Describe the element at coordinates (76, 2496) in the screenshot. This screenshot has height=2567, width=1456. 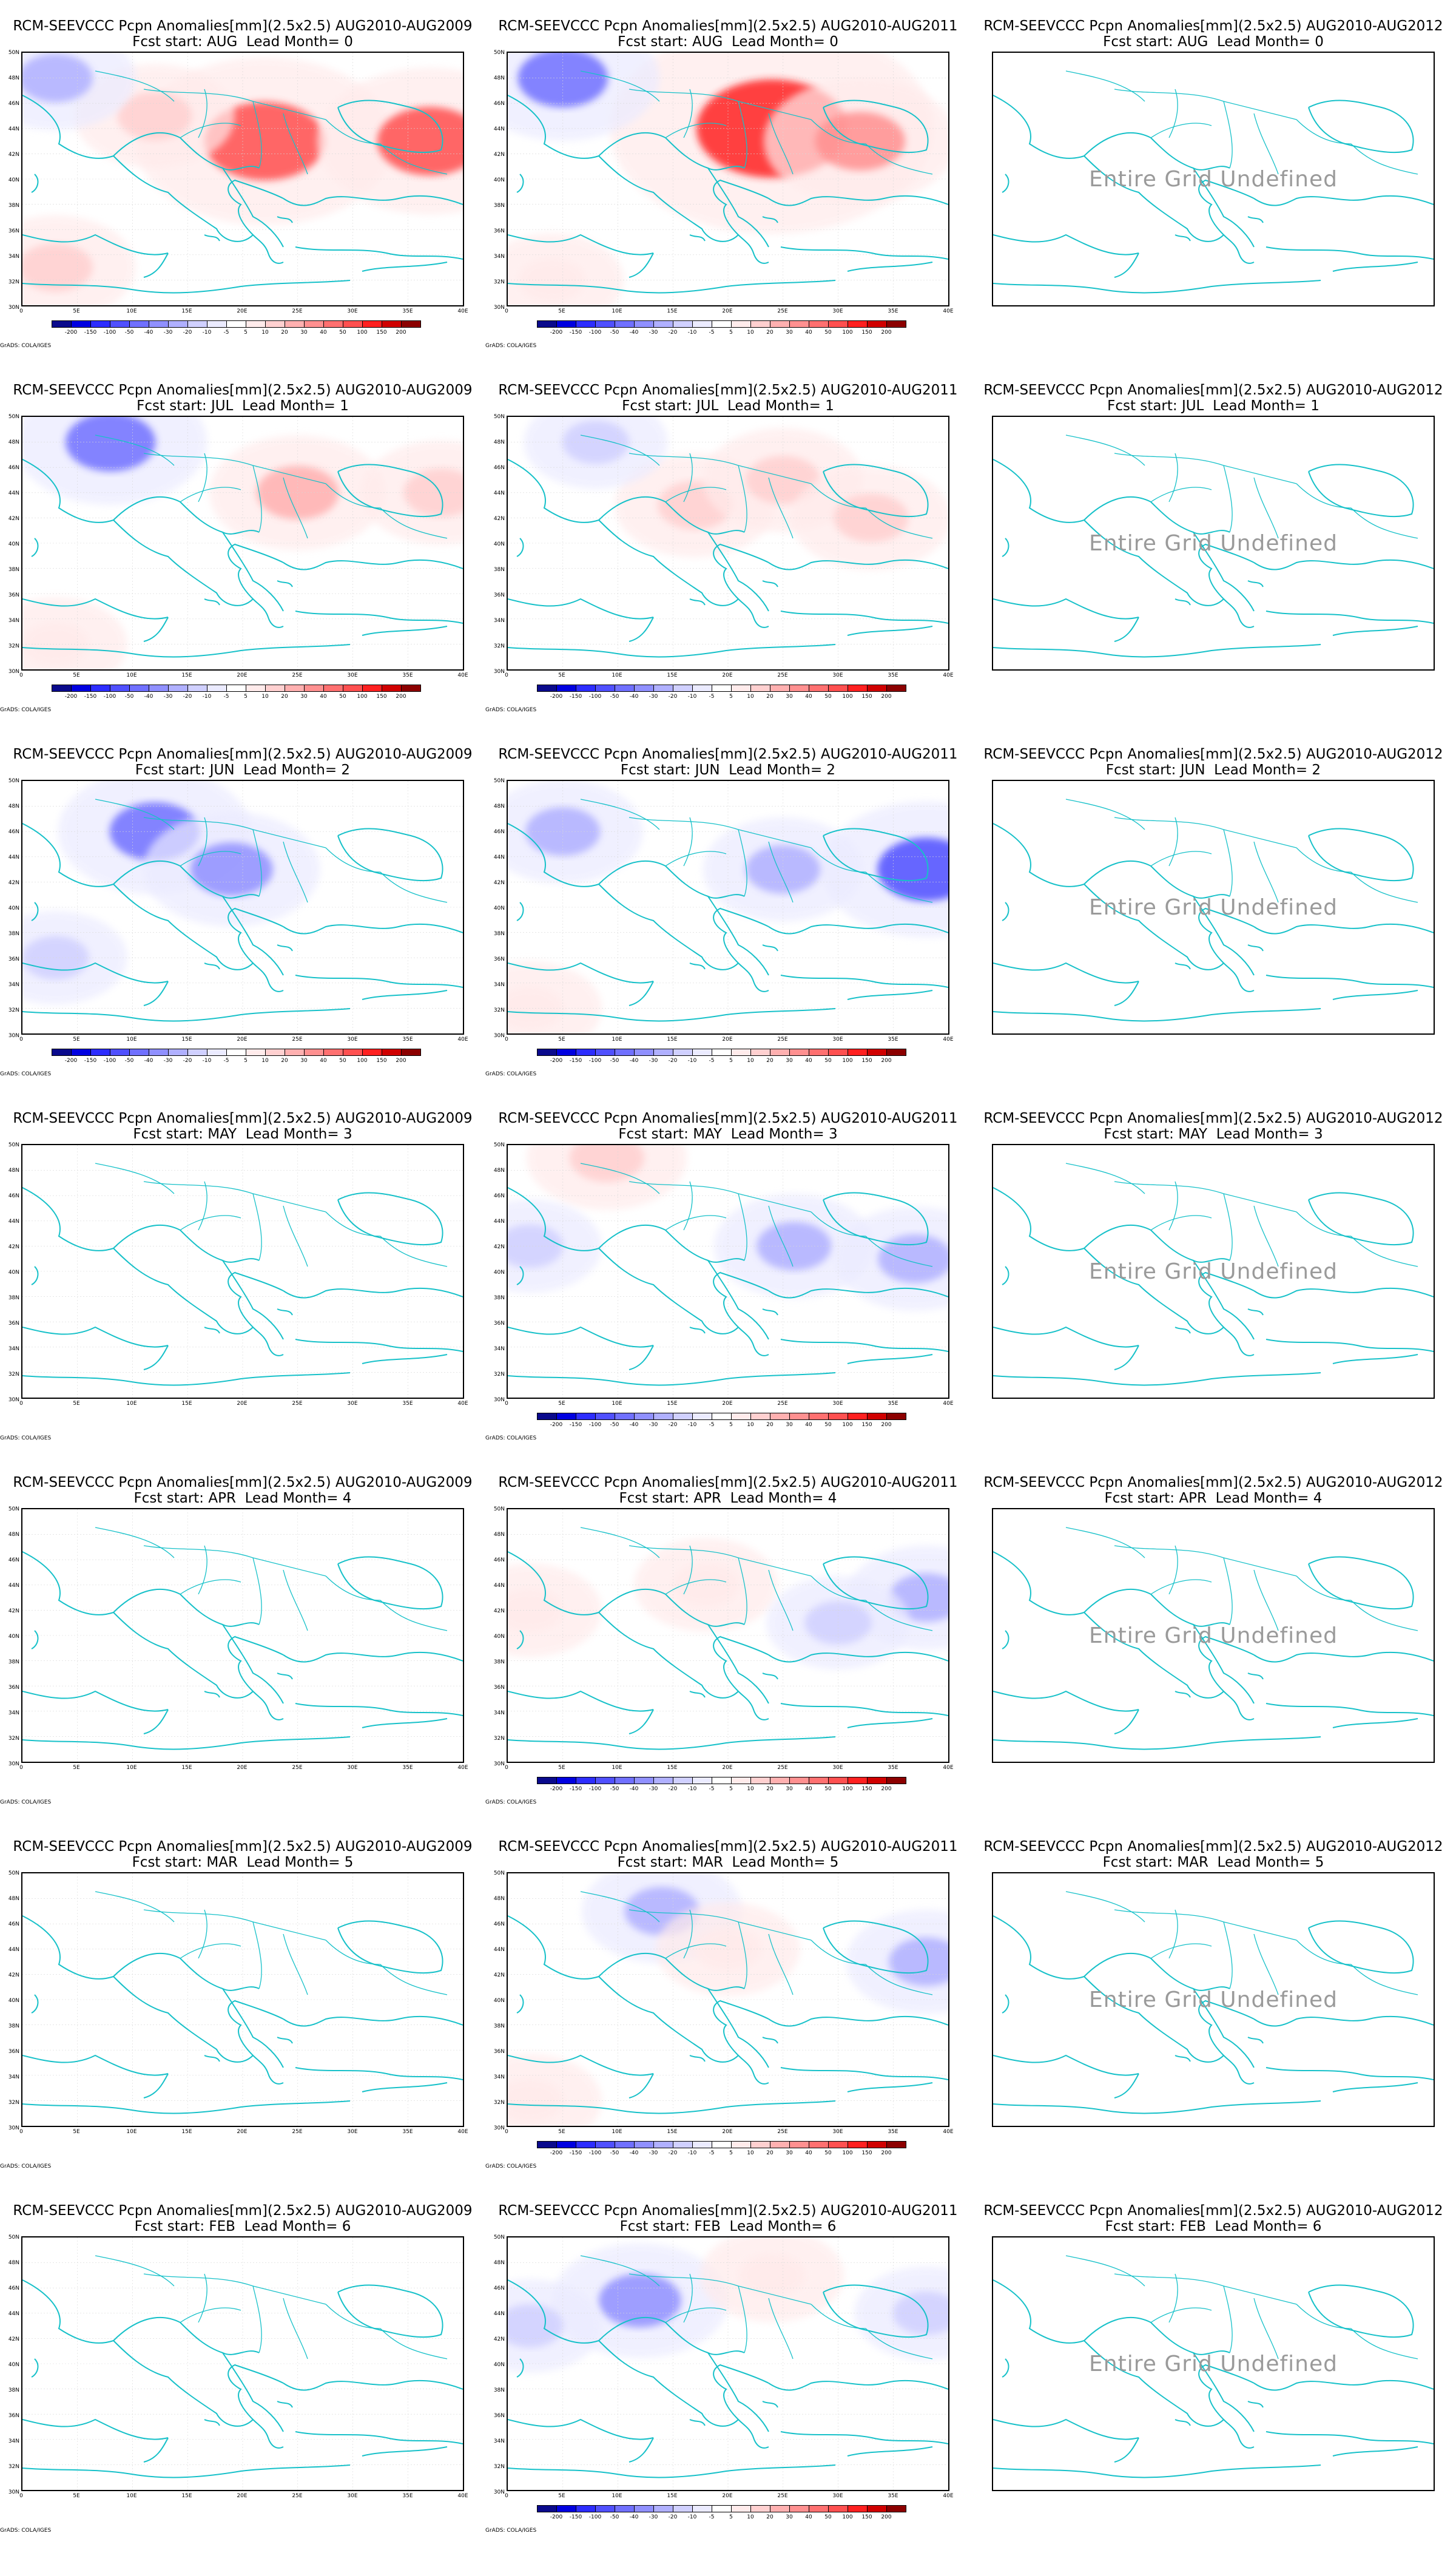
I see `longitude-label: 5E` at that location.